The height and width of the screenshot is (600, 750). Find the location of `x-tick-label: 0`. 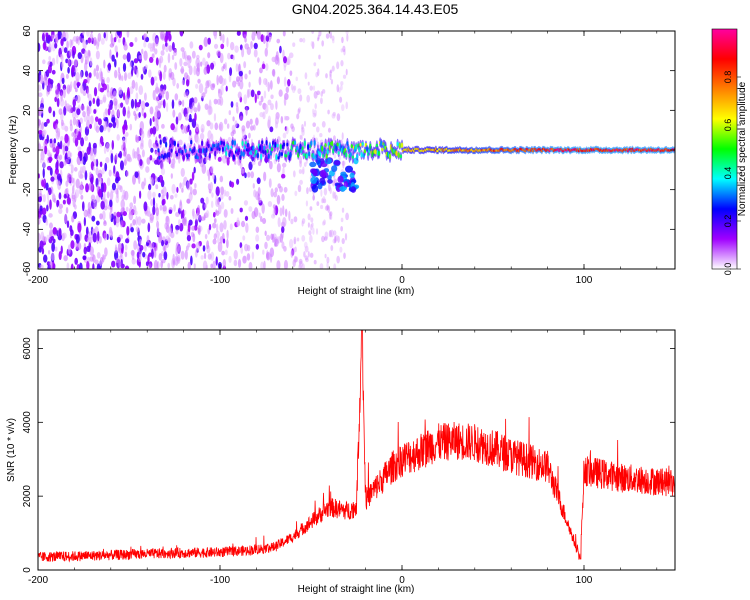

x-tick-label: 0 is located at coordinates (402, 580).